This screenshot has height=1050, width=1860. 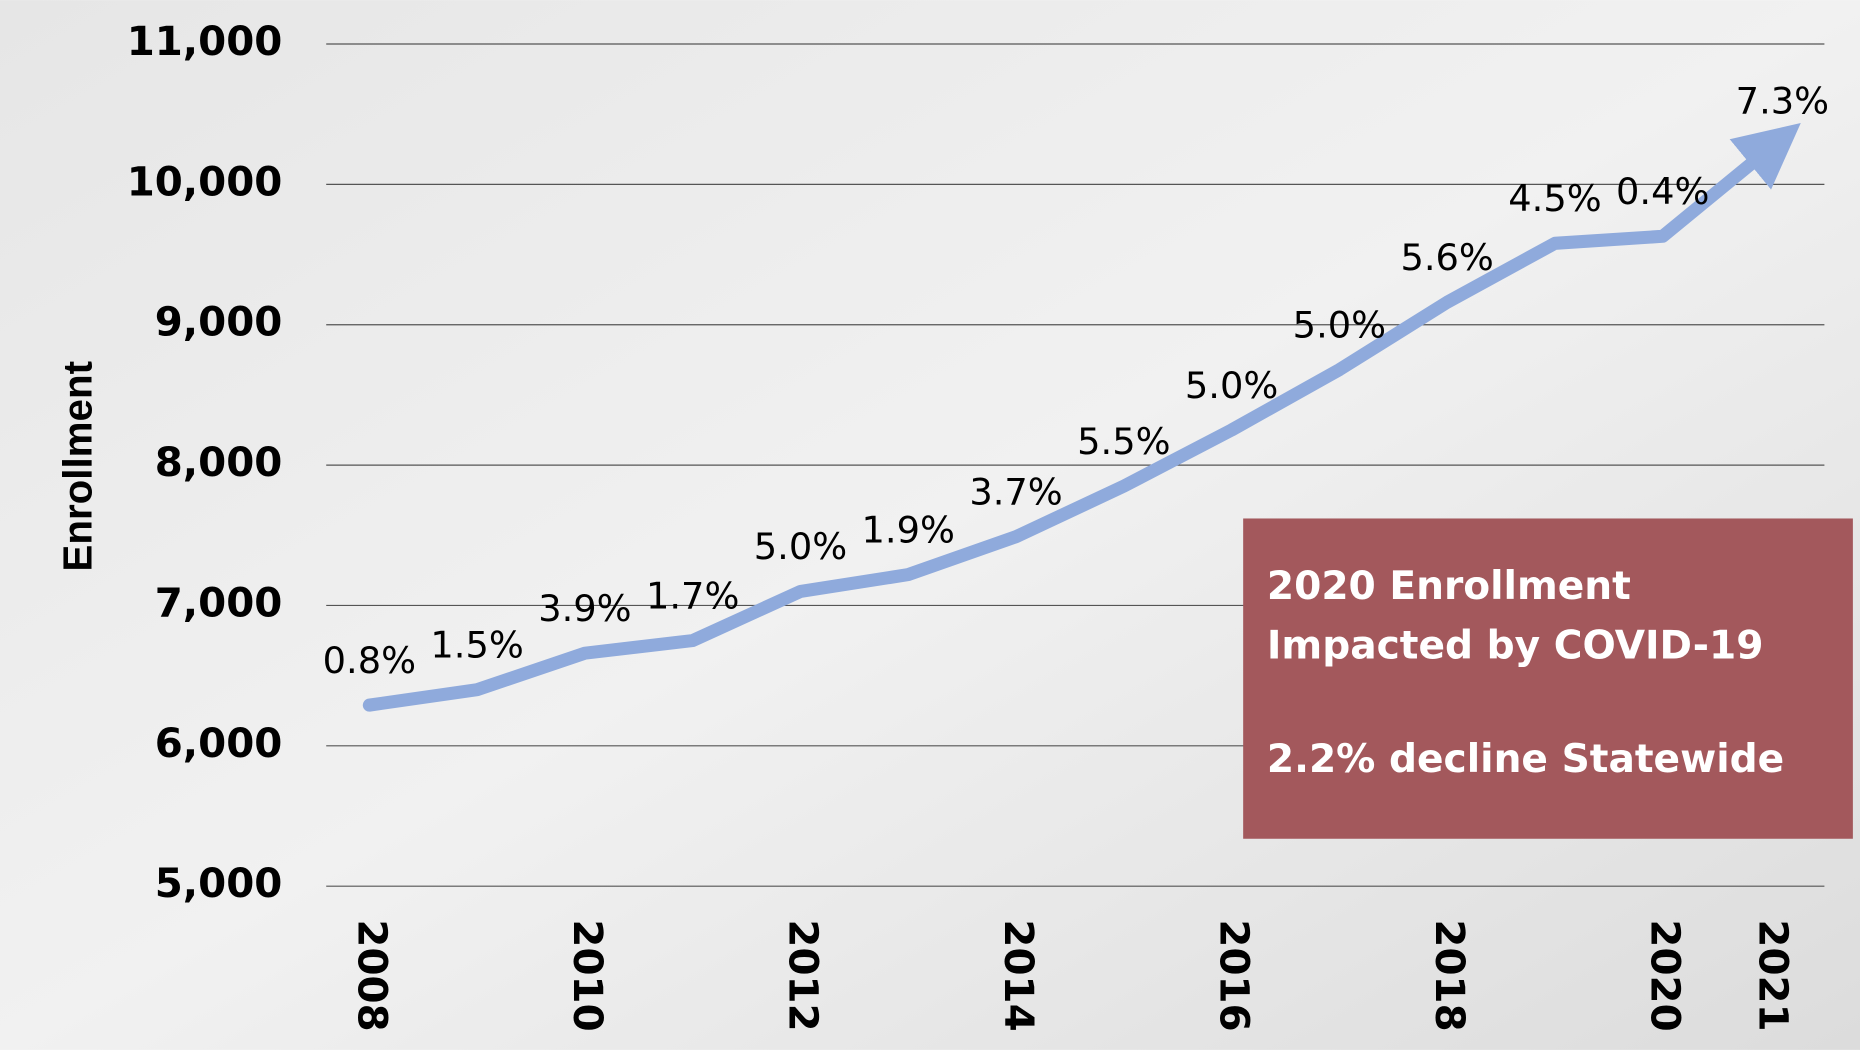 What do you see at coordinates (1782, 100) in the screenshot?
I see `growth-label: 7.3%` at bounding box center [1782, 100].